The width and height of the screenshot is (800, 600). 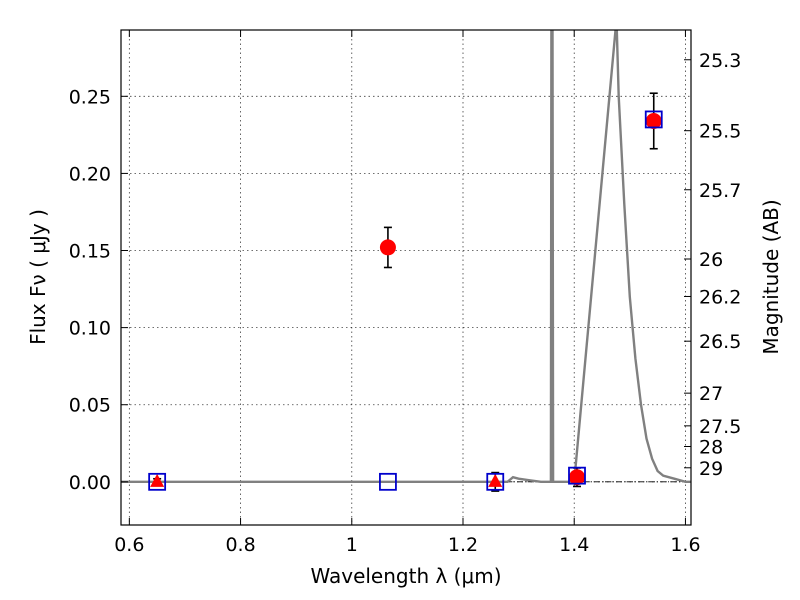 I want to click on right-tick-label: 26.5, so click(x=720, y=342).